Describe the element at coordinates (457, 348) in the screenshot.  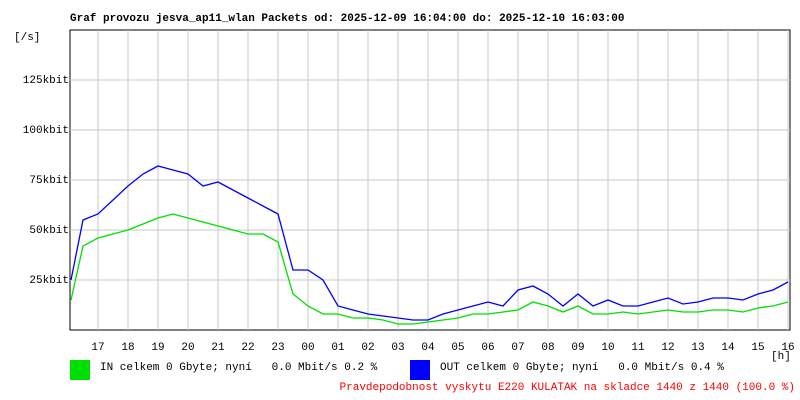
I see `x-tick-label: 05` at that location.